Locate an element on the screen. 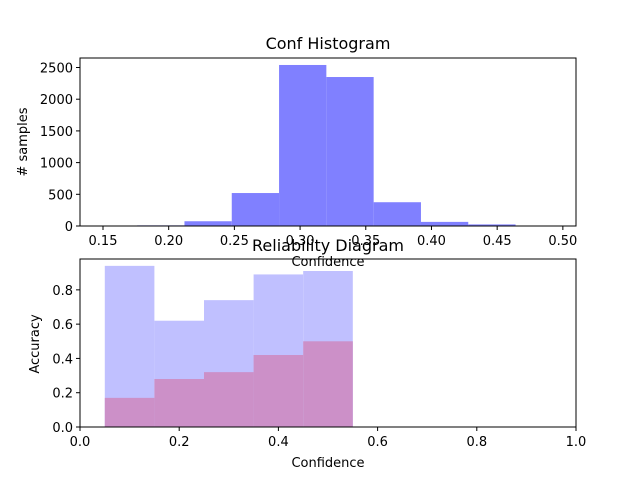 The image size is (640, 480). reliability-x-ticks: 0.0 0.2 0.4 0.6 0.8 1.0 is located at coordinates (328, 438).